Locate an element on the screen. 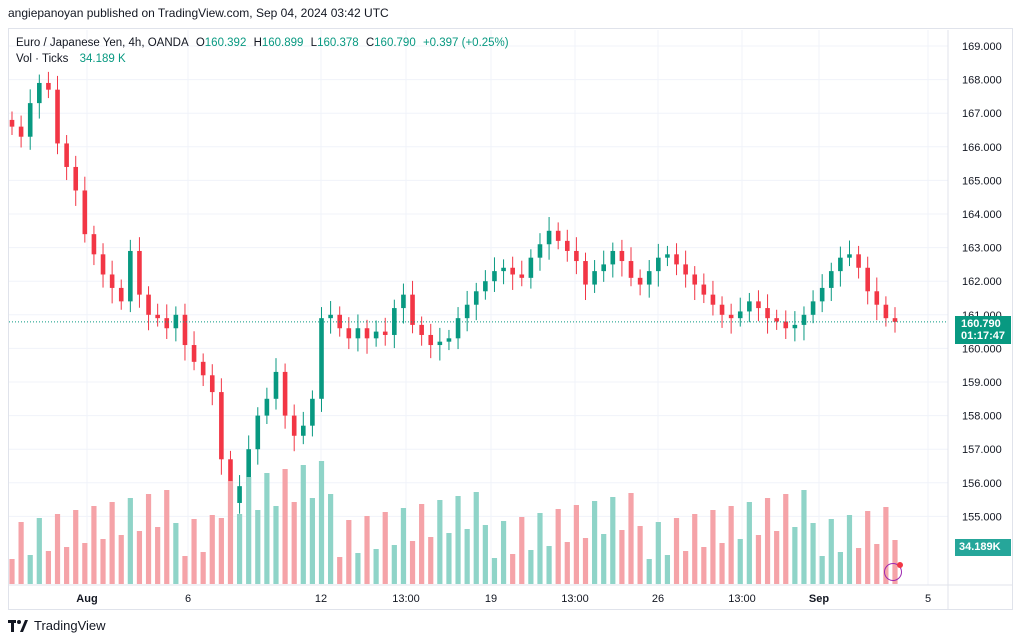 This screenshot has width=1024, height=643. high-value: 160.899 is located at coordinates (282, 43).